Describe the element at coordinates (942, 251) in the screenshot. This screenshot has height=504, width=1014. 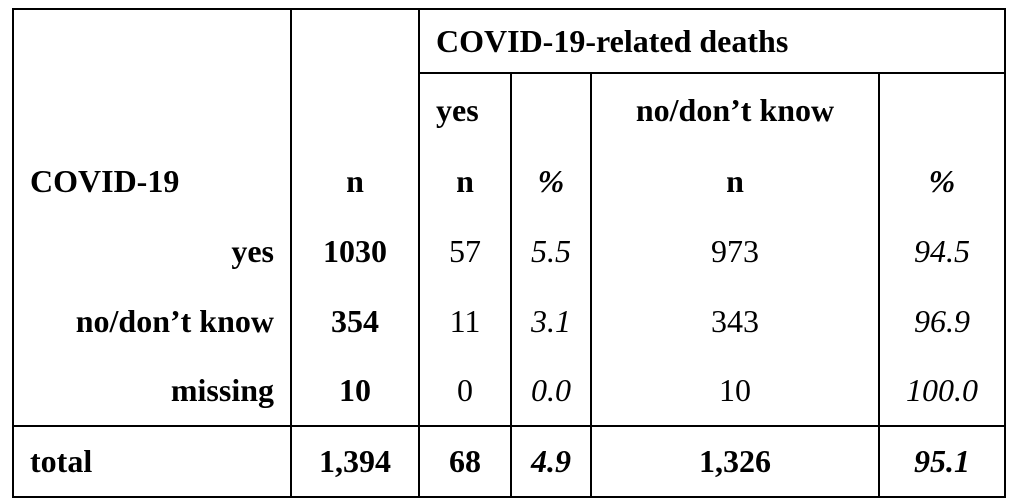
I see `cell: 94.5` at that location.